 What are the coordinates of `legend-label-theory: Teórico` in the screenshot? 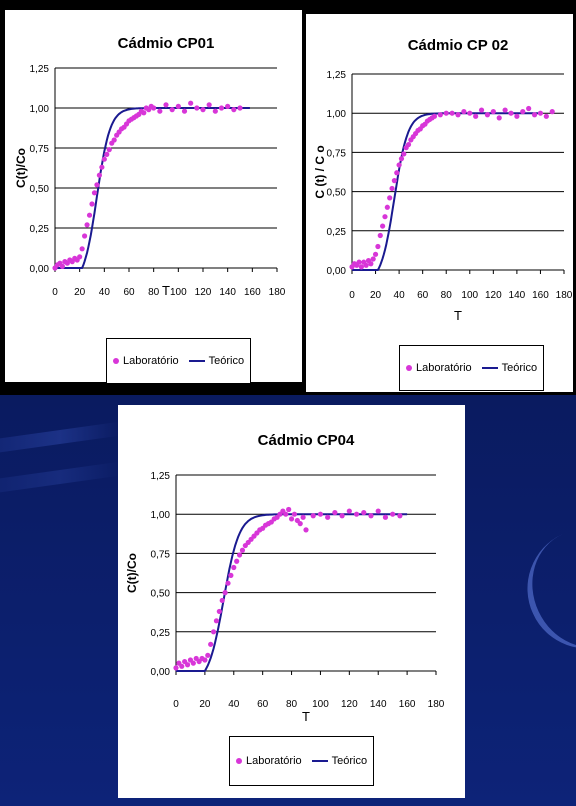 It's located at (519, 368).